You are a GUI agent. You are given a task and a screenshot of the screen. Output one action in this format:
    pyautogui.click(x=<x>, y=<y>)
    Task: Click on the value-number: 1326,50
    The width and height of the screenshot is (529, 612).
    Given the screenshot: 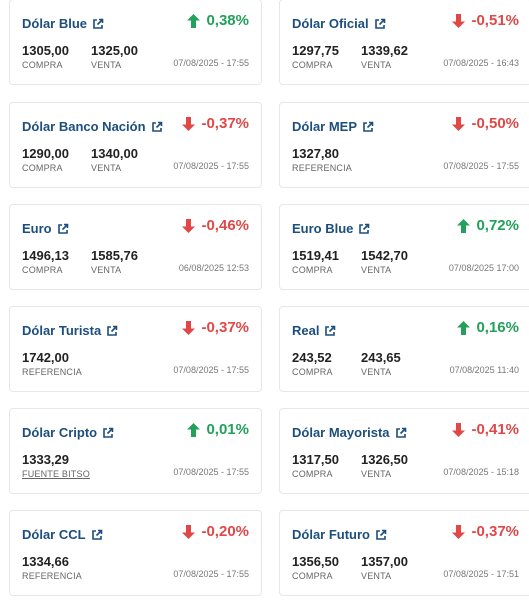 What is the action you would take?
    pyautogui.click(x=384, y=459)
    